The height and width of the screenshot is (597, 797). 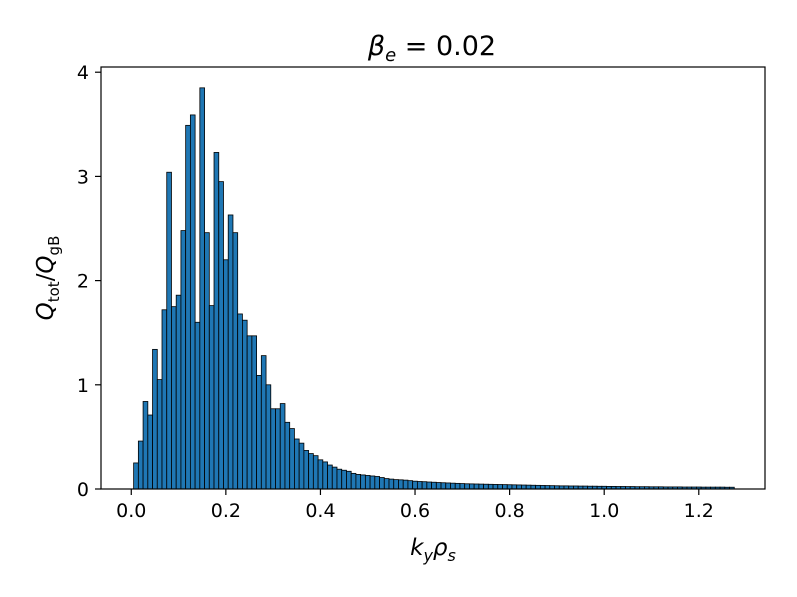 I want to click on y-tick-label: 3, so click(x=83, y=177).